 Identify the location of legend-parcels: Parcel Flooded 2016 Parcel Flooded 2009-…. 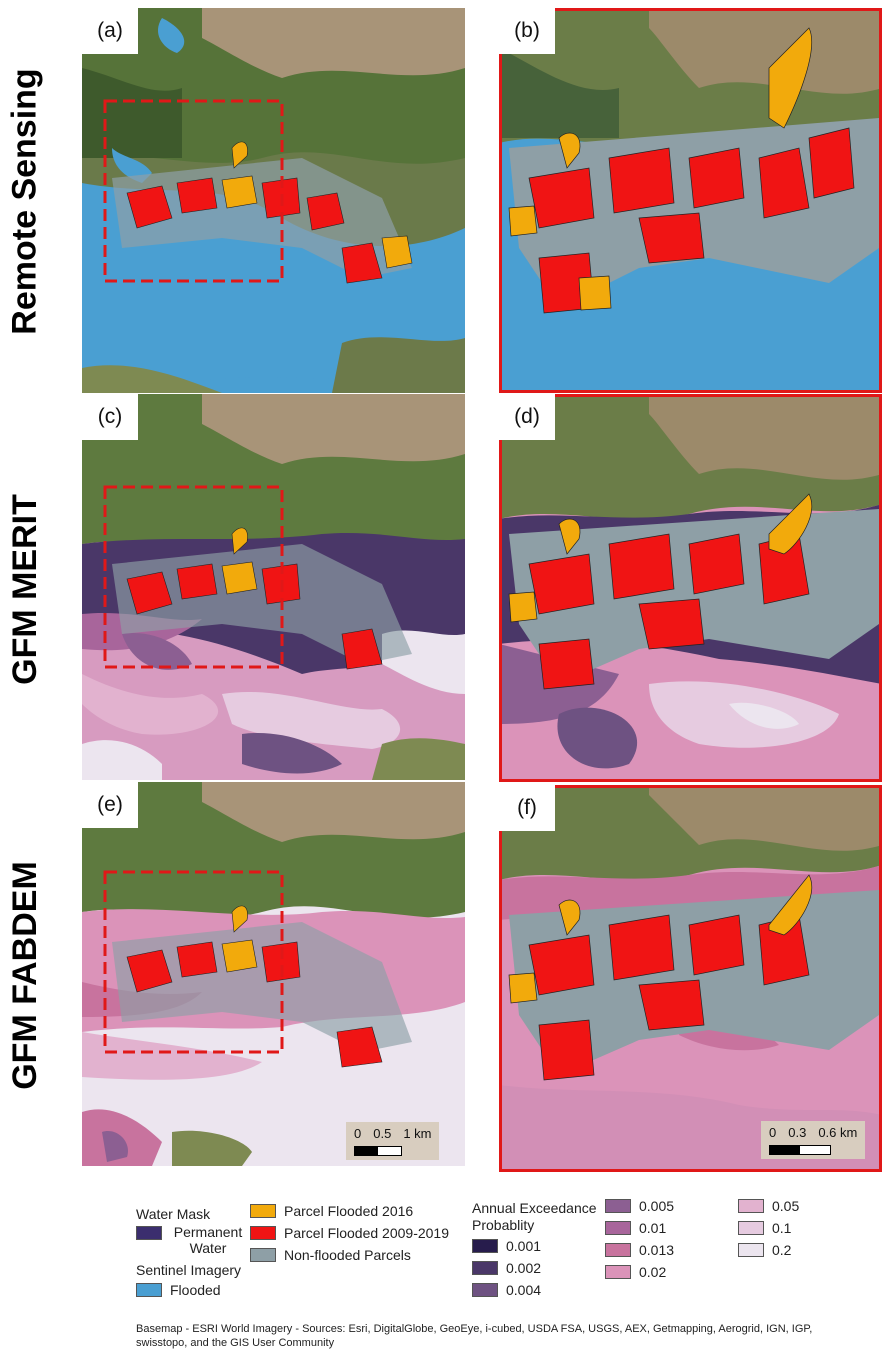
(349, 1233).